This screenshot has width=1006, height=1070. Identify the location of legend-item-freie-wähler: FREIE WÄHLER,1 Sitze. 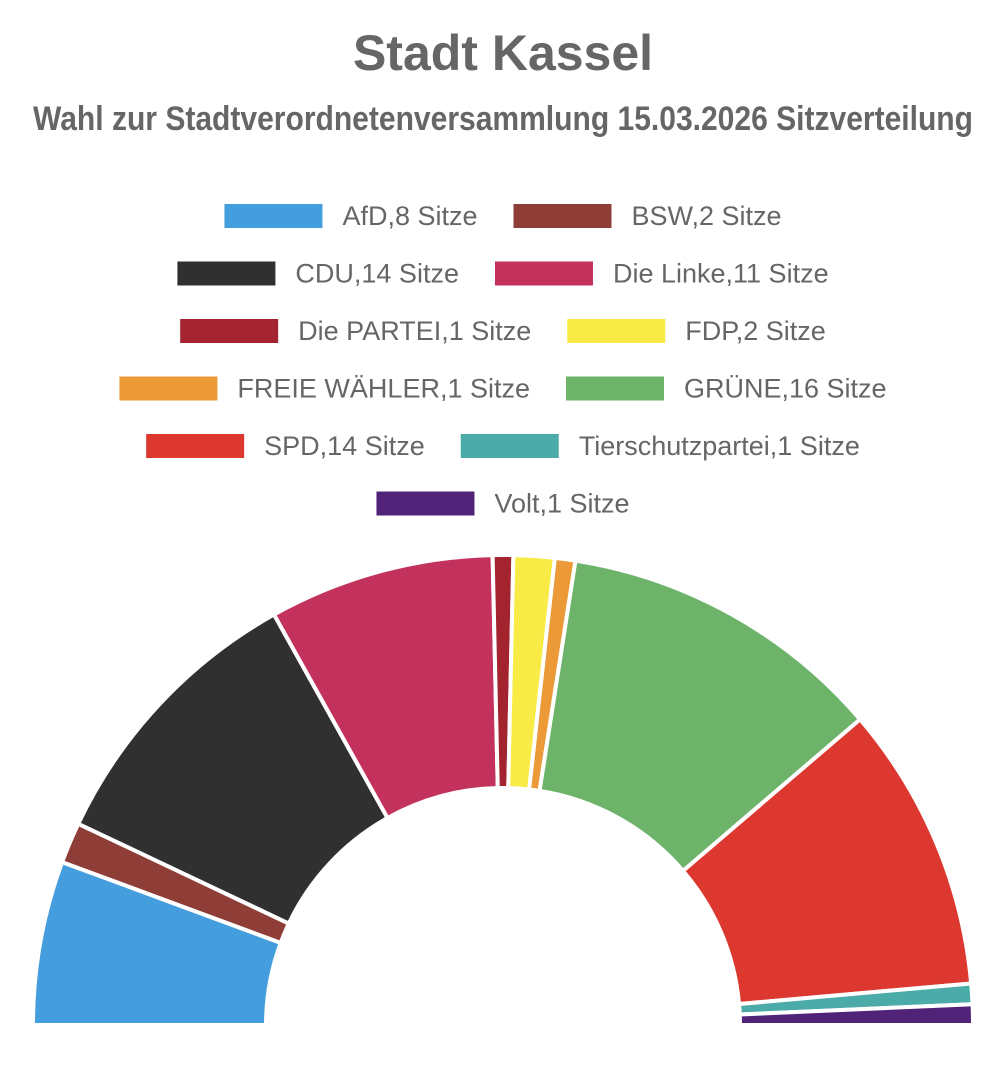
(324, 389).